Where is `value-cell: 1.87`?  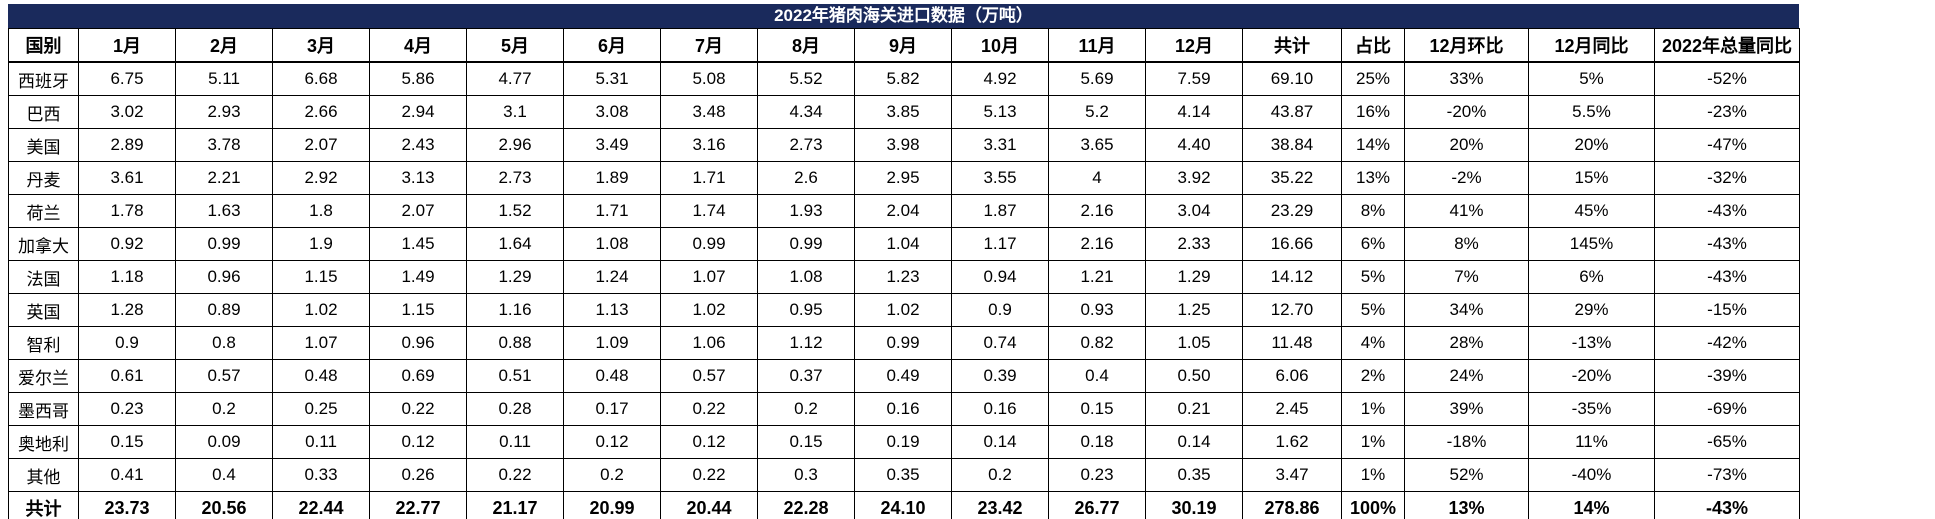 value-cell: 1.87 is located at coordinates (1000, 211).